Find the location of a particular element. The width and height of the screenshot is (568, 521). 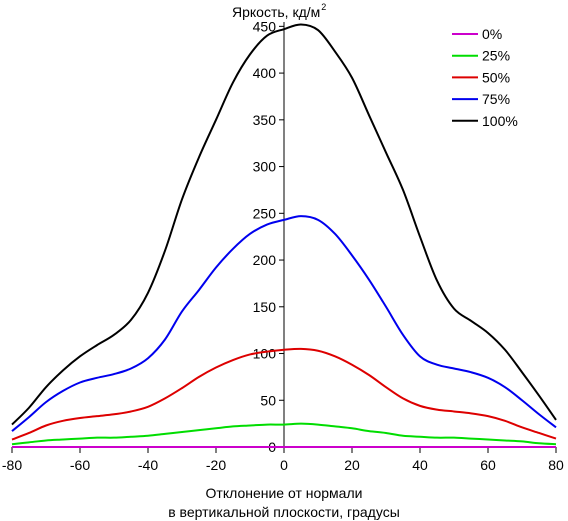

legend: 0% 25% 50% 75% 100% is located at coordinates (485, 77).